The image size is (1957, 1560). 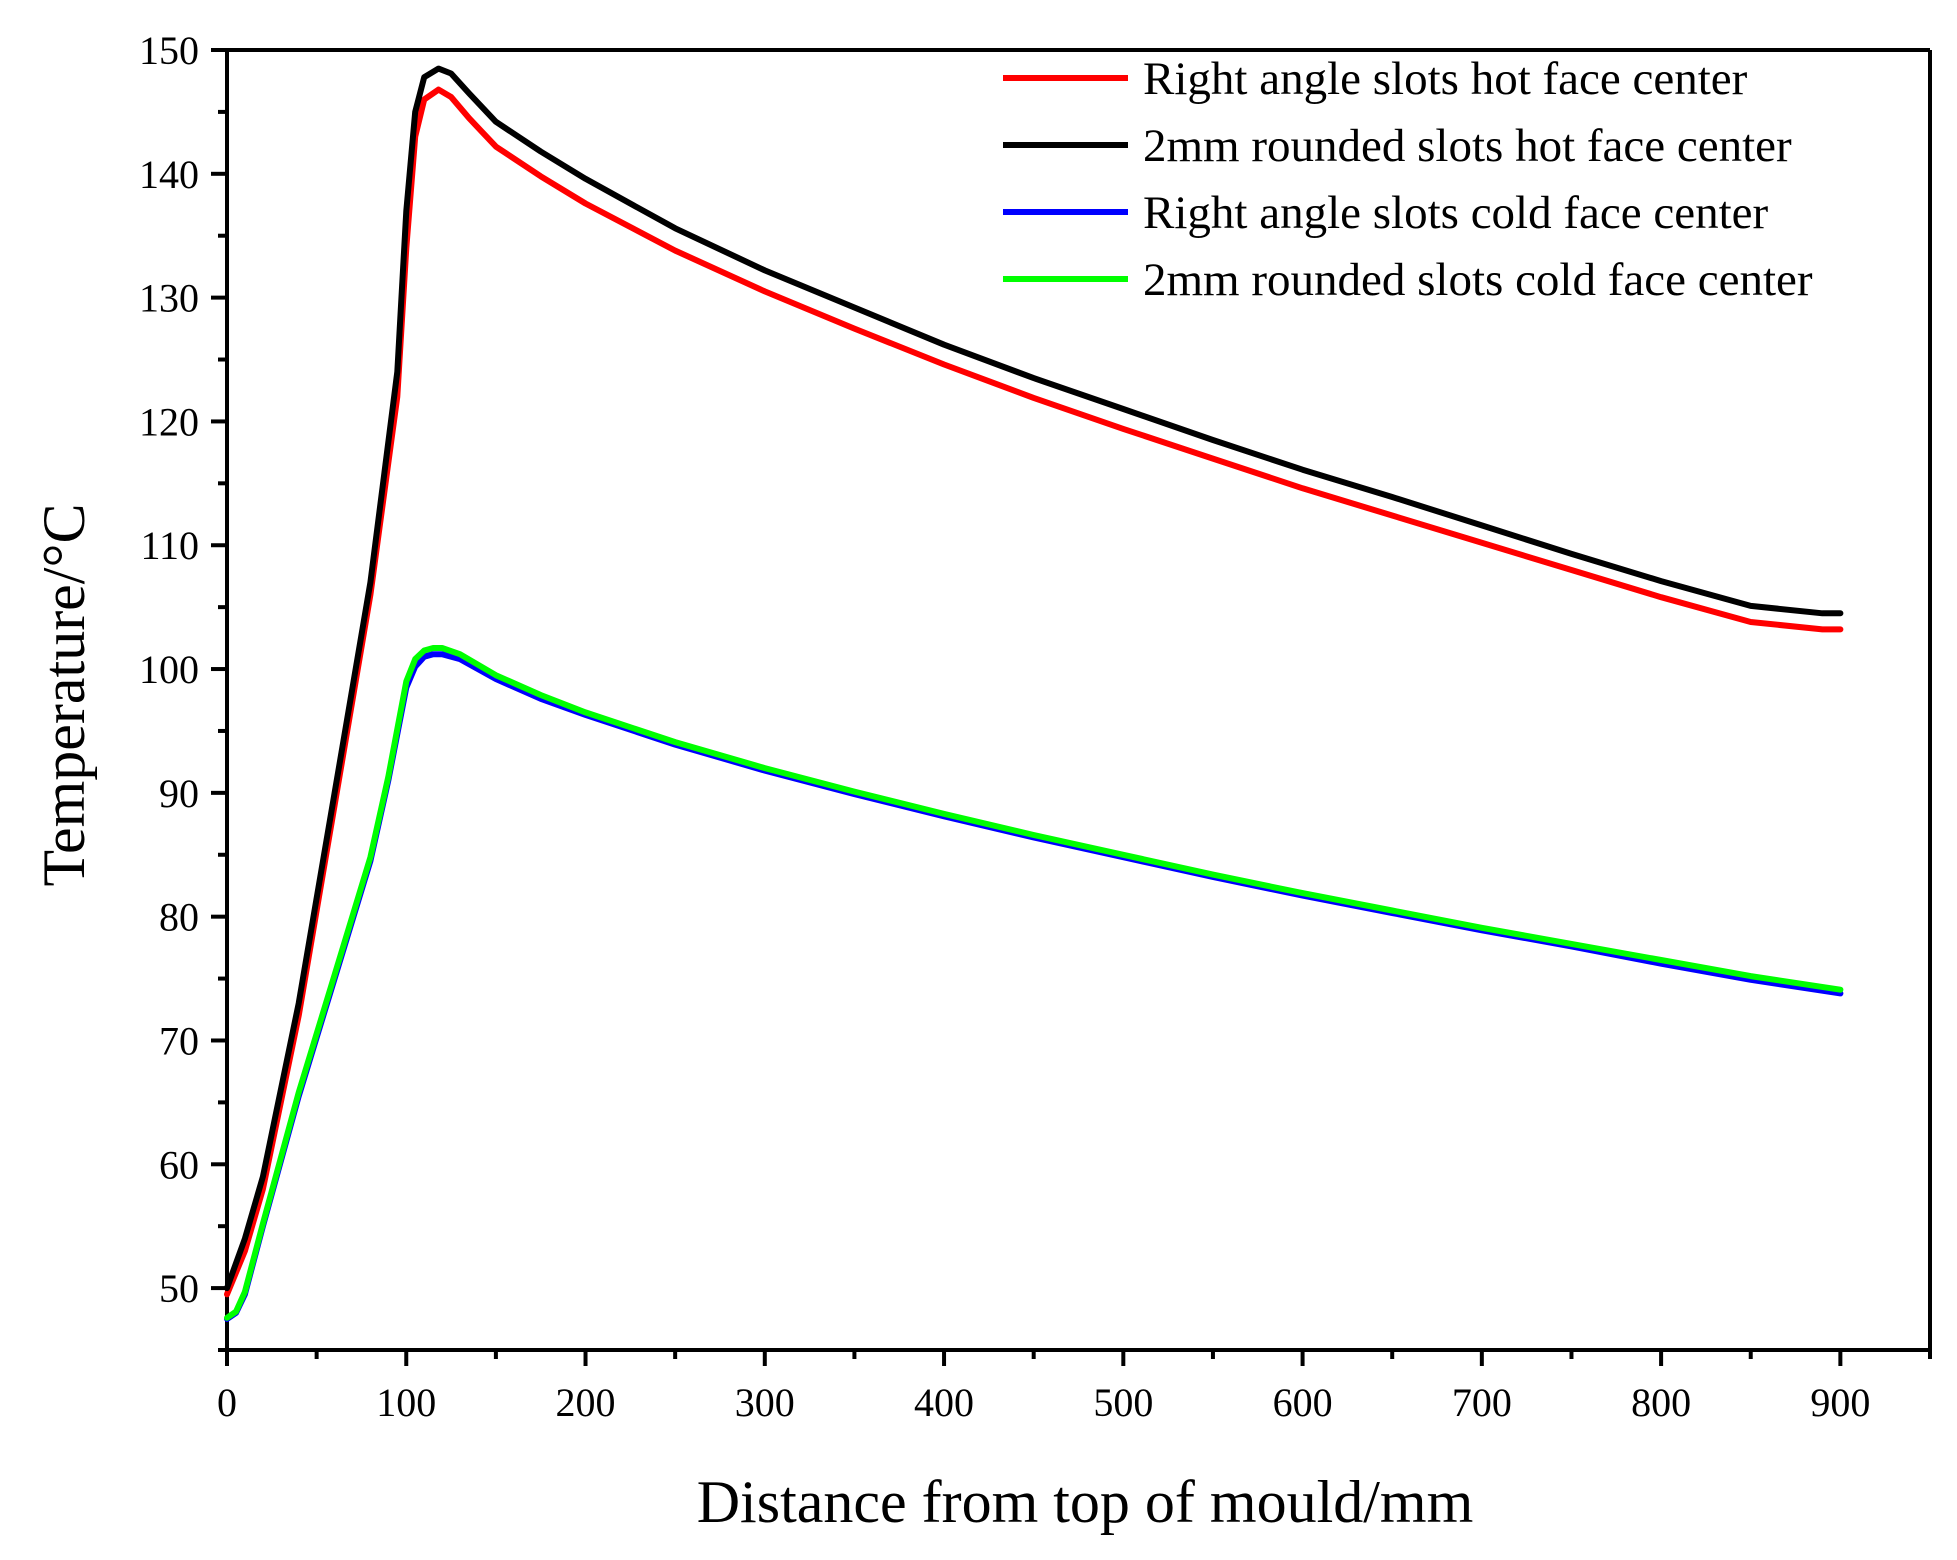 I want to click on legend-label-4: 2mm rounded slots cold face center, so click(x=1478, y=280).